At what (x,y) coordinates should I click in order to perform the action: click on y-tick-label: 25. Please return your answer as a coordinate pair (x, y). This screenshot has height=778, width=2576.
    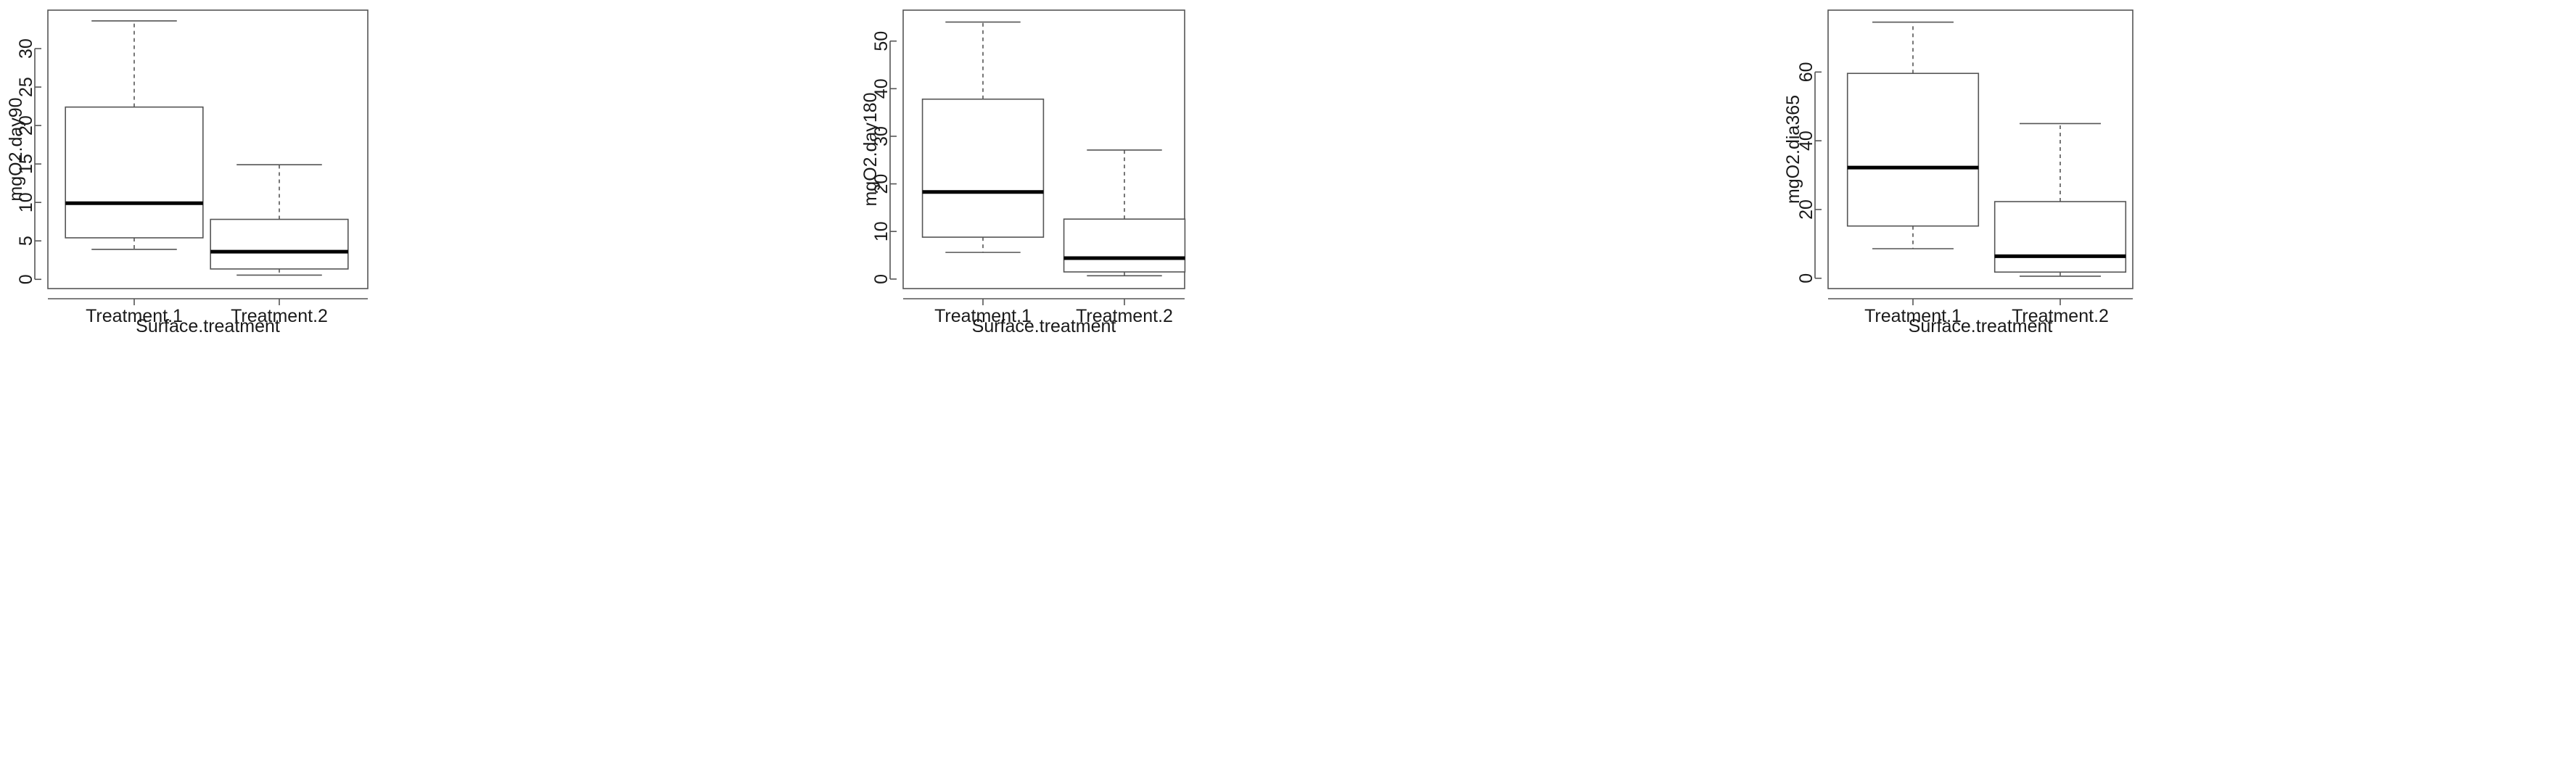
    Looking at the image, I should click on (26, 87).